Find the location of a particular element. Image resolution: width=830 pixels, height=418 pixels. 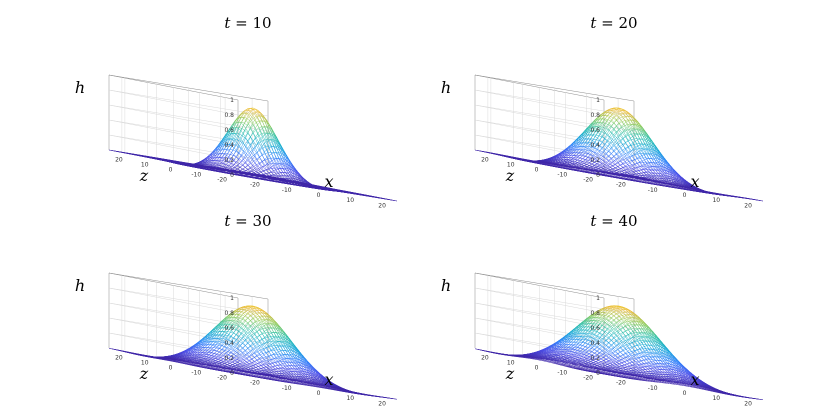

panel-title: t = 30 is located at coordinates (247, 221).